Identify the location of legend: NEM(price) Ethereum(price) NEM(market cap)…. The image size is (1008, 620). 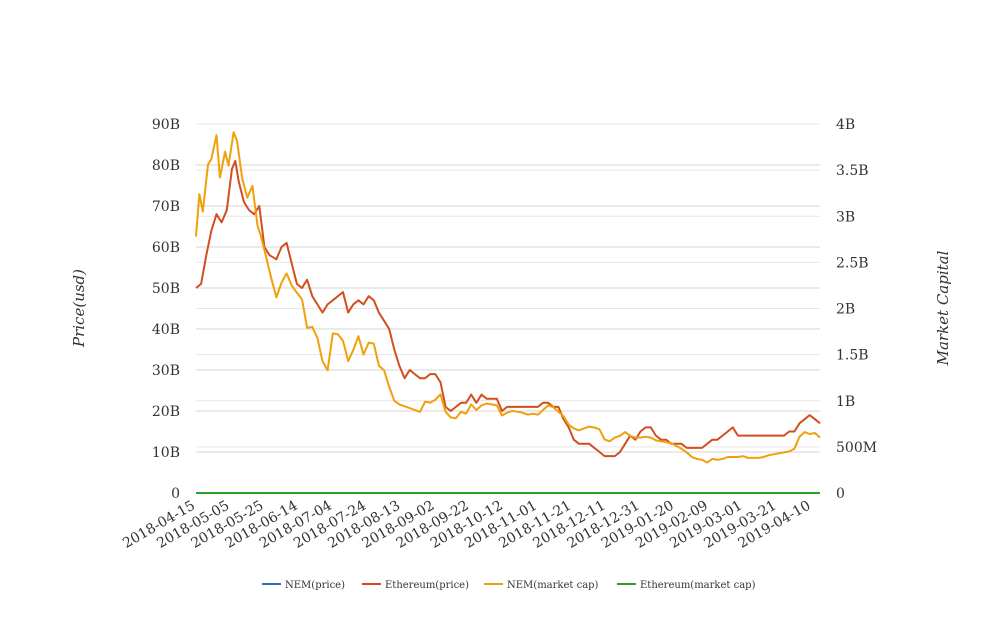
(509, 585).